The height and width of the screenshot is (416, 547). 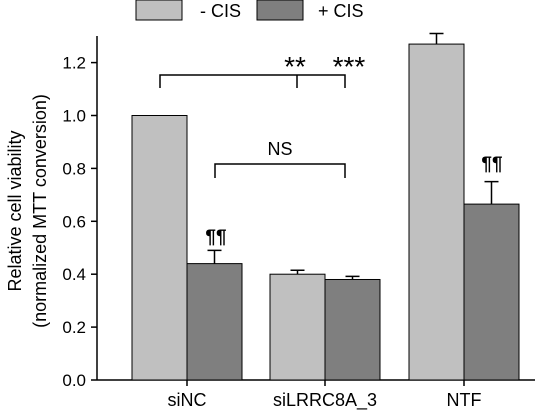 I want to click on x-ticks: siNC siLRRC8A_3 NTF, so click(x=325, y=395).